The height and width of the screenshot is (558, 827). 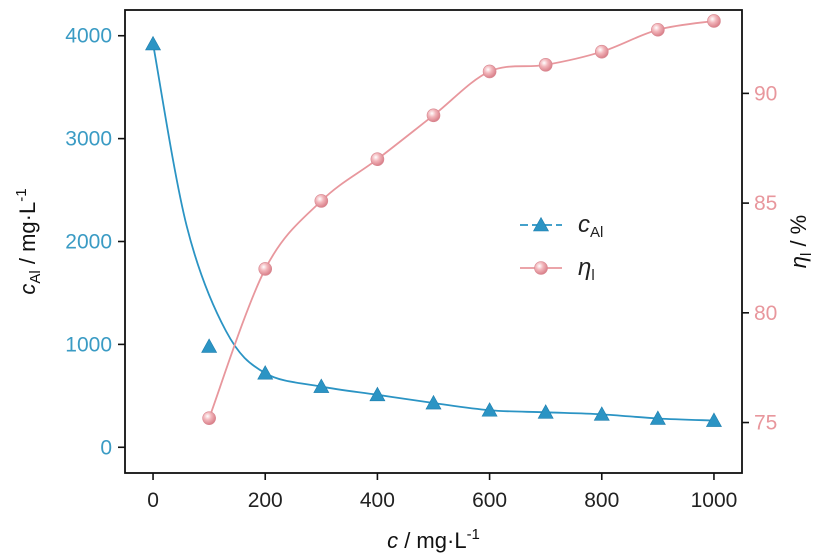 I want to click on x-tick-label: 0, so click(x=153, y=500).